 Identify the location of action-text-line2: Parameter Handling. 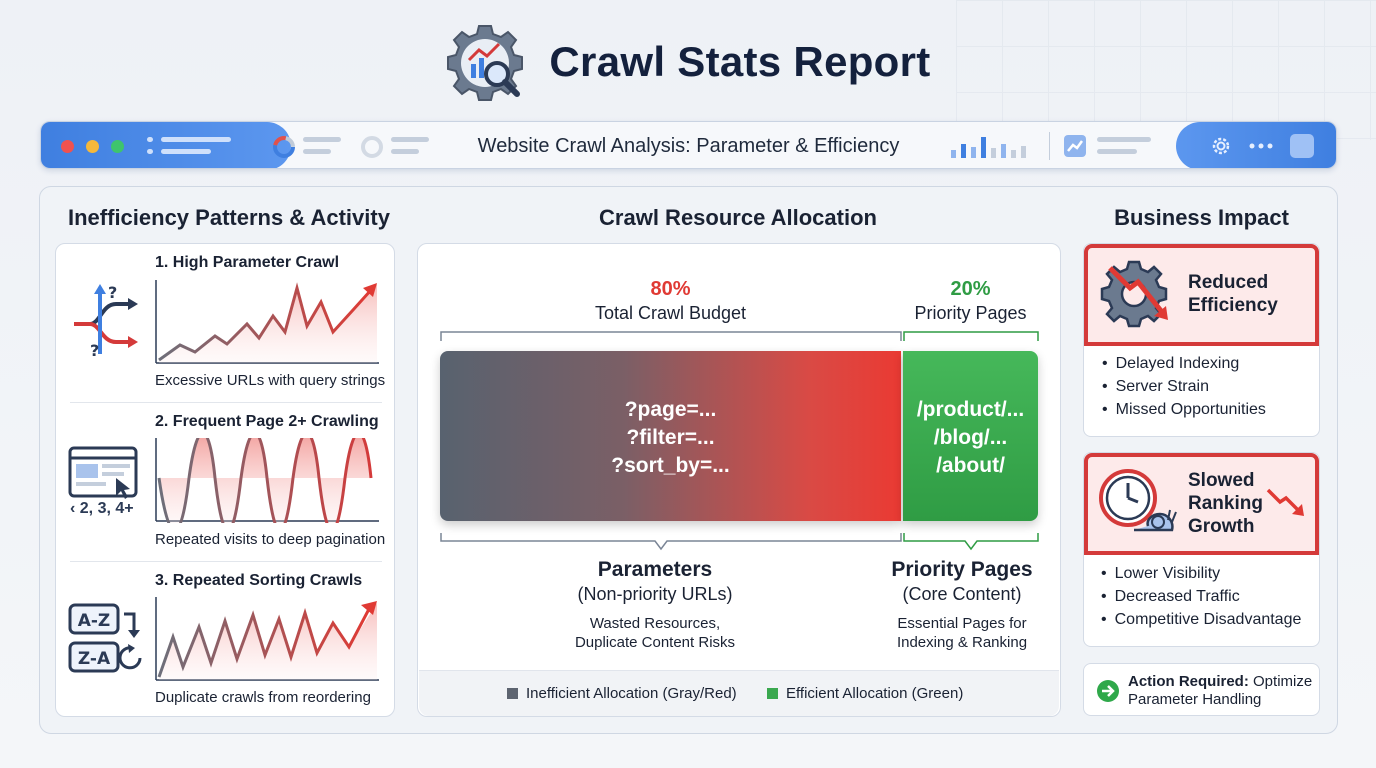
(1195, 699).